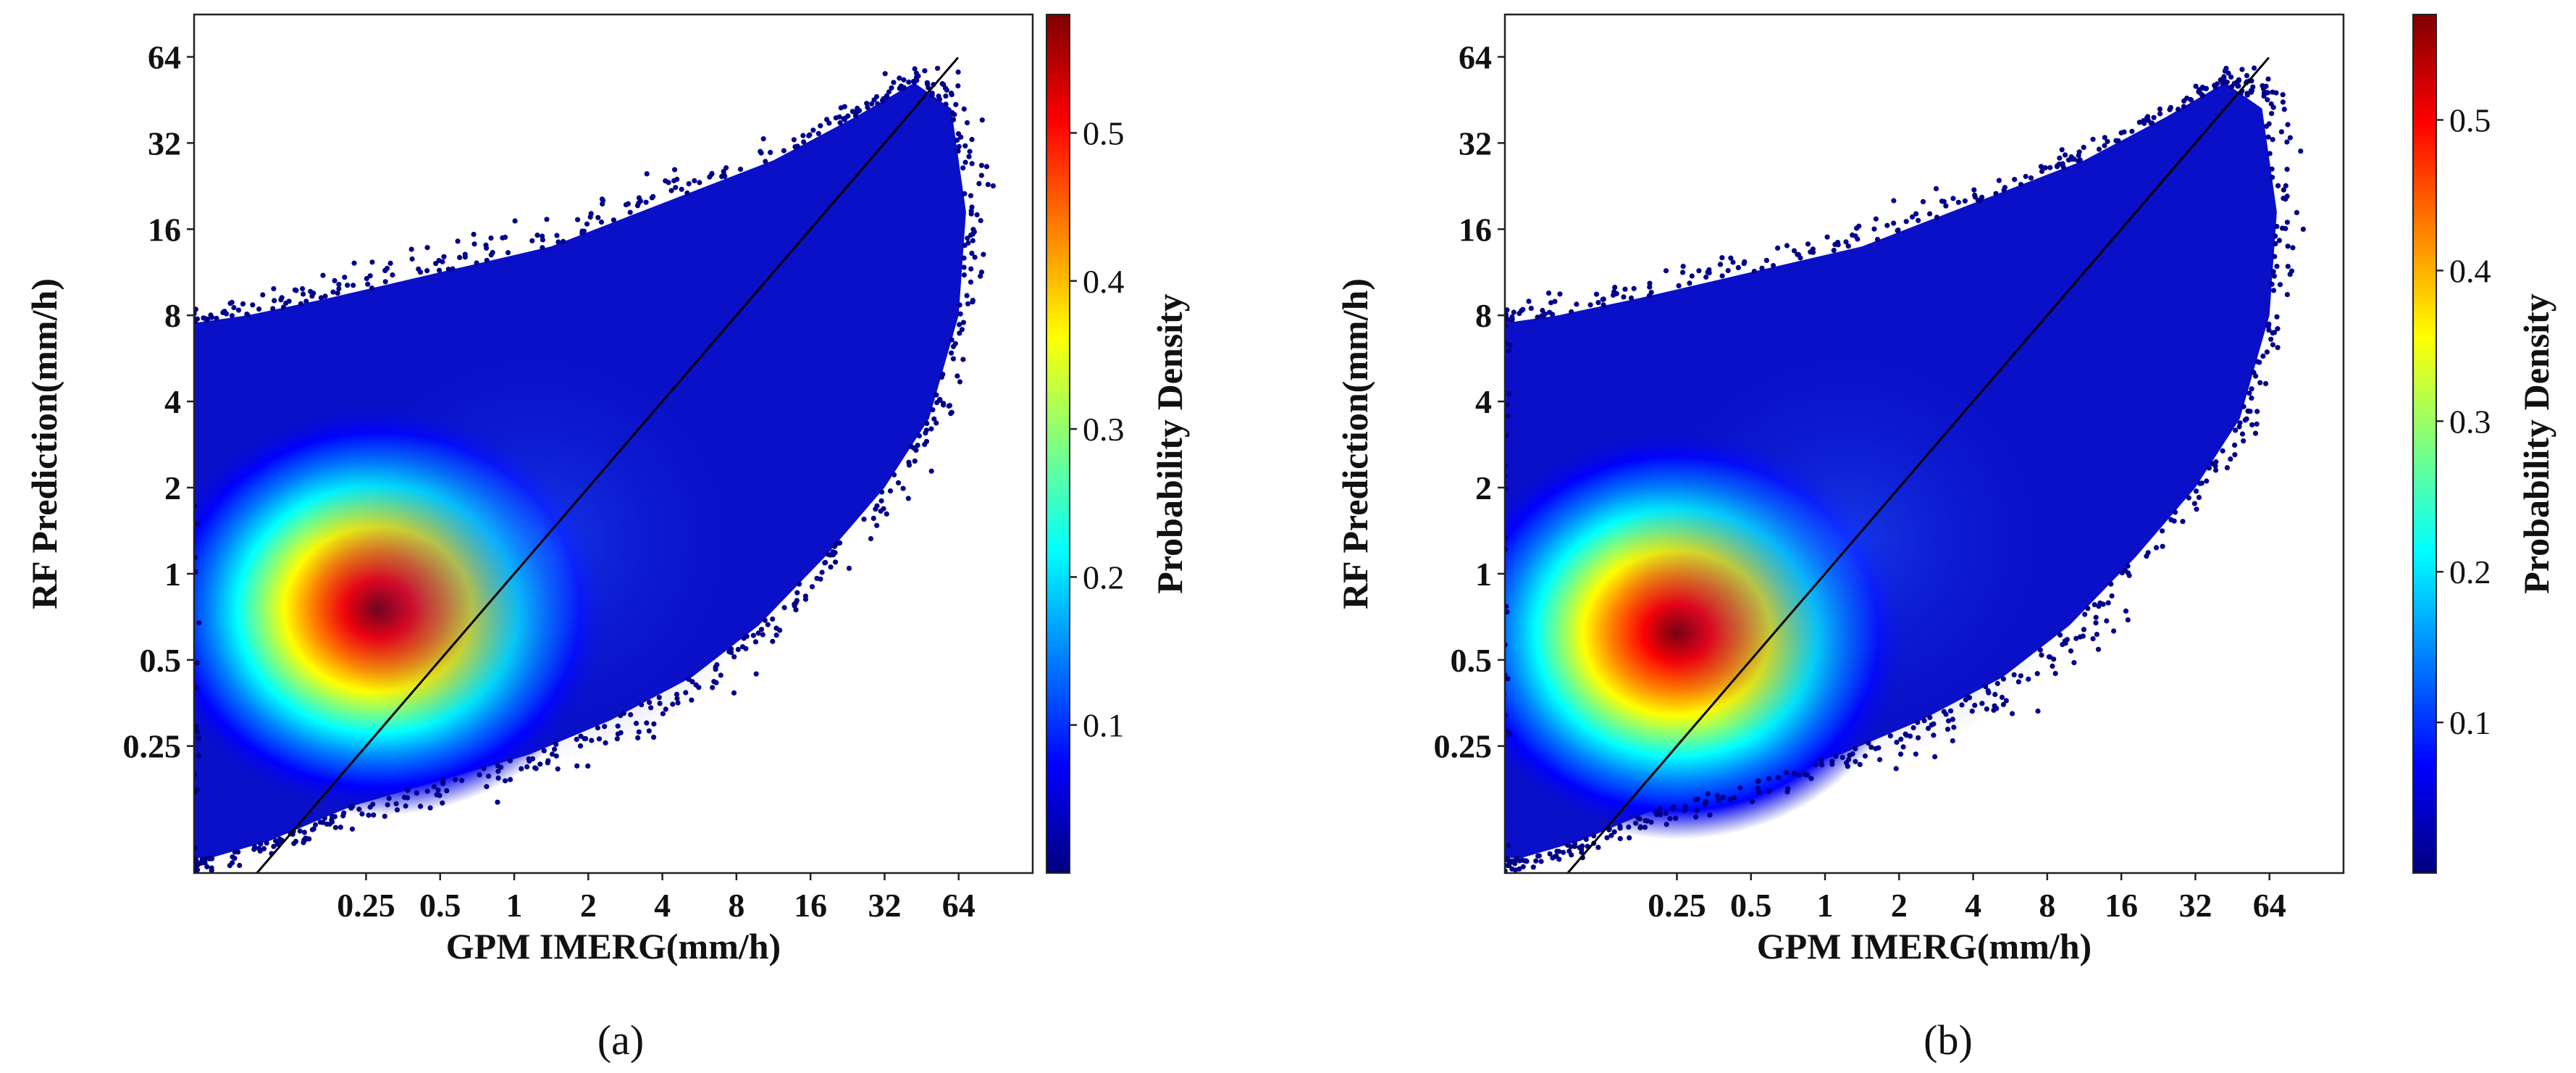 The height and width of the screenshot is (1073, 2576). What do you see at coordinates (1948, 1040) in the screenshot?
I see `panel-label: (b)` at bounding box center [1948, 1040].